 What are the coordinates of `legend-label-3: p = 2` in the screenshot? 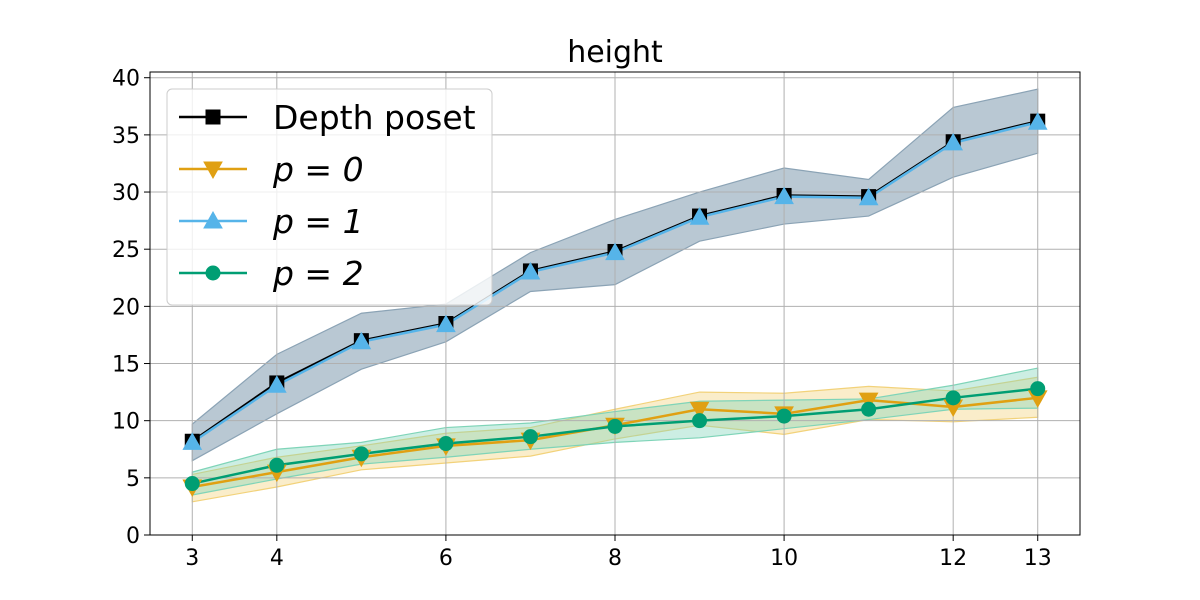 It's located at (318, 273).